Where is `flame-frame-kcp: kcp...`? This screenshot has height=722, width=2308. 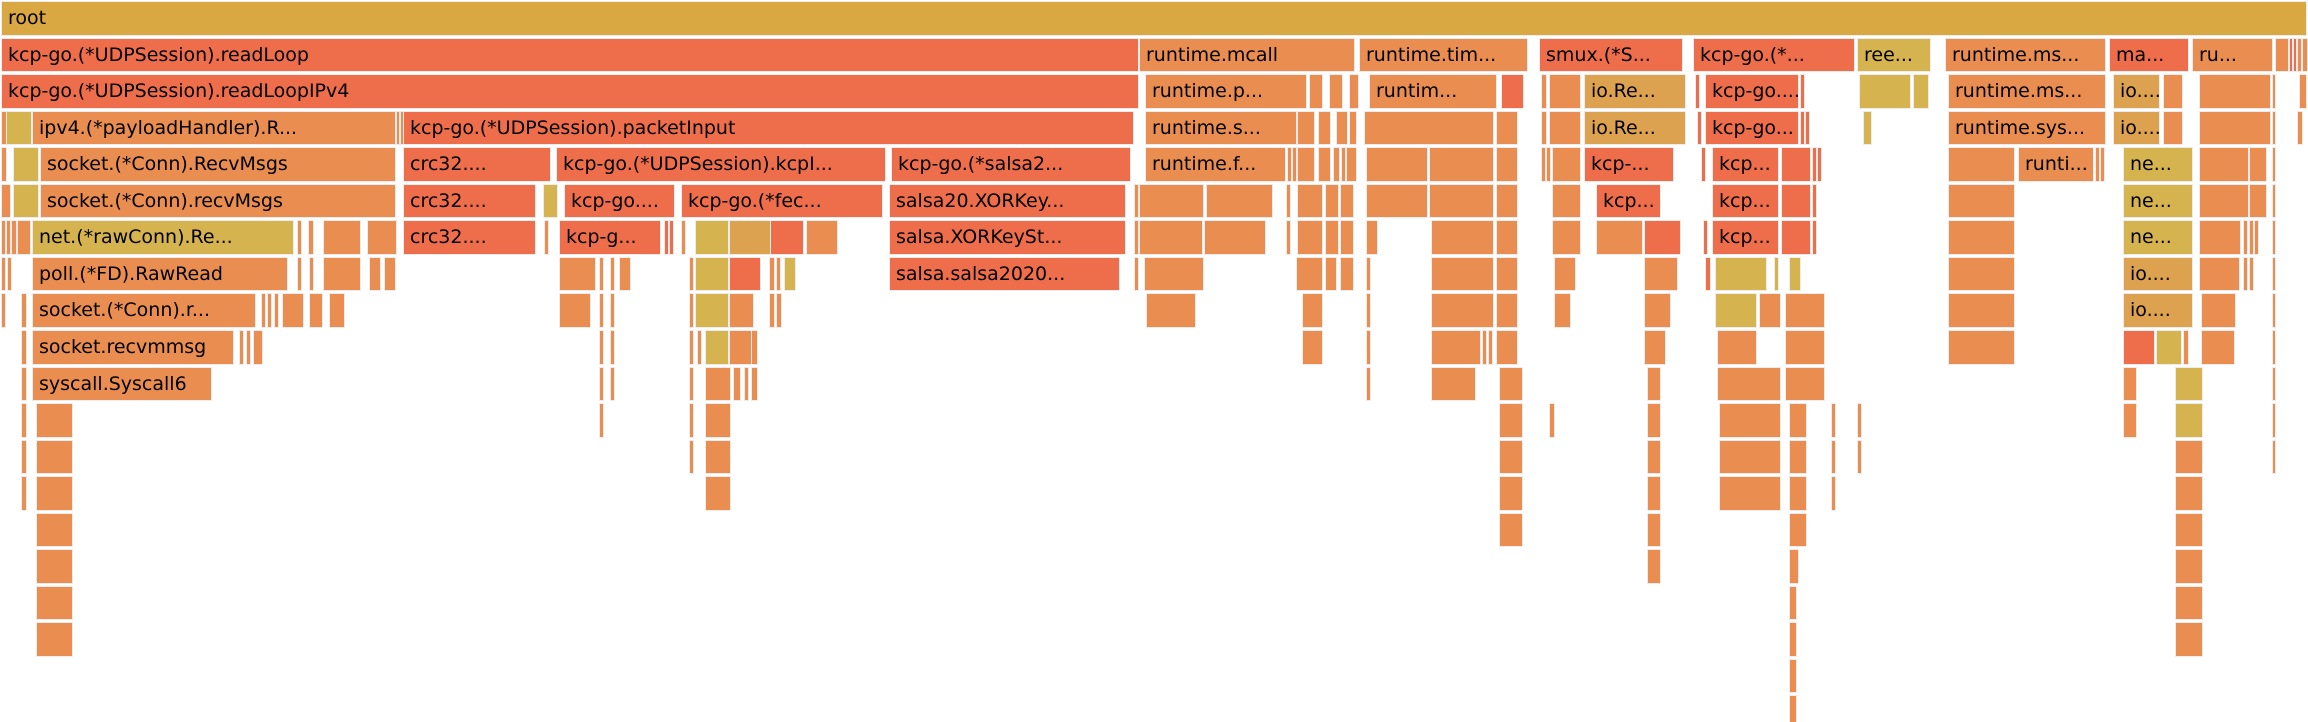 flame-frame-kcp: kcp... is located at coordinates (1628, 201).